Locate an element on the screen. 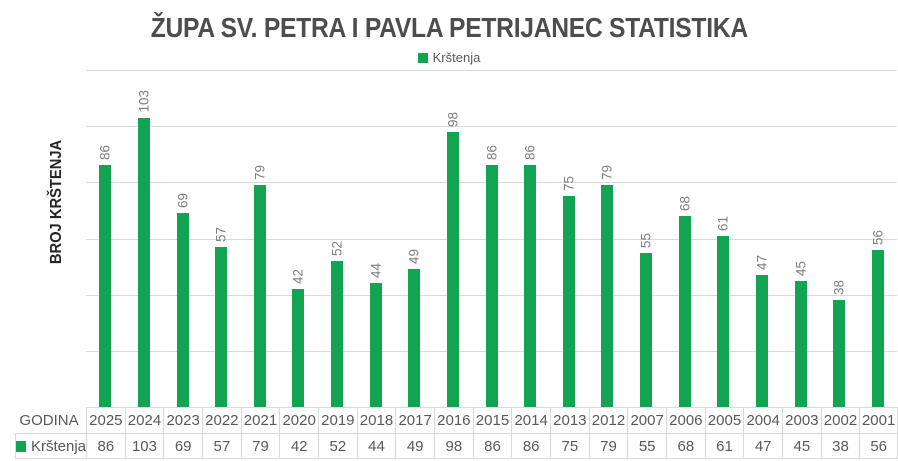 This screenshot has height=461, width=898. bar-column: 69 is located at coordinates (182, 238).